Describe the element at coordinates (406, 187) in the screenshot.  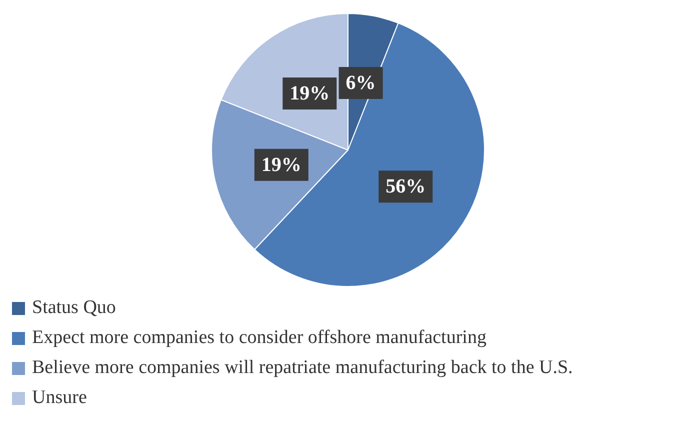
I see `data-label: 56%` at that location.